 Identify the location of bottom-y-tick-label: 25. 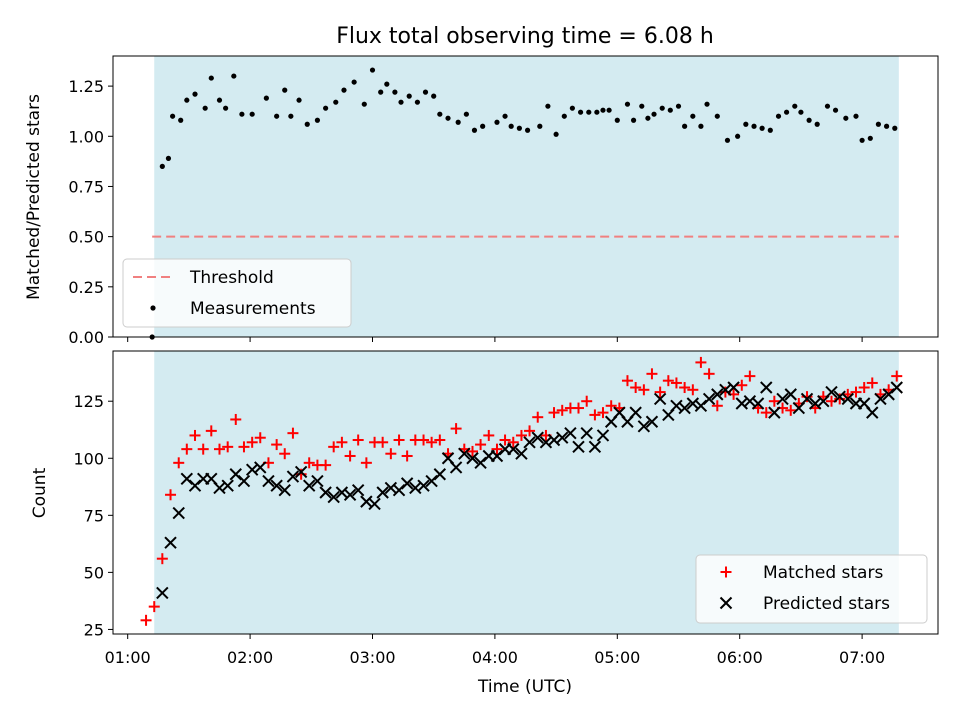
(94, 629).